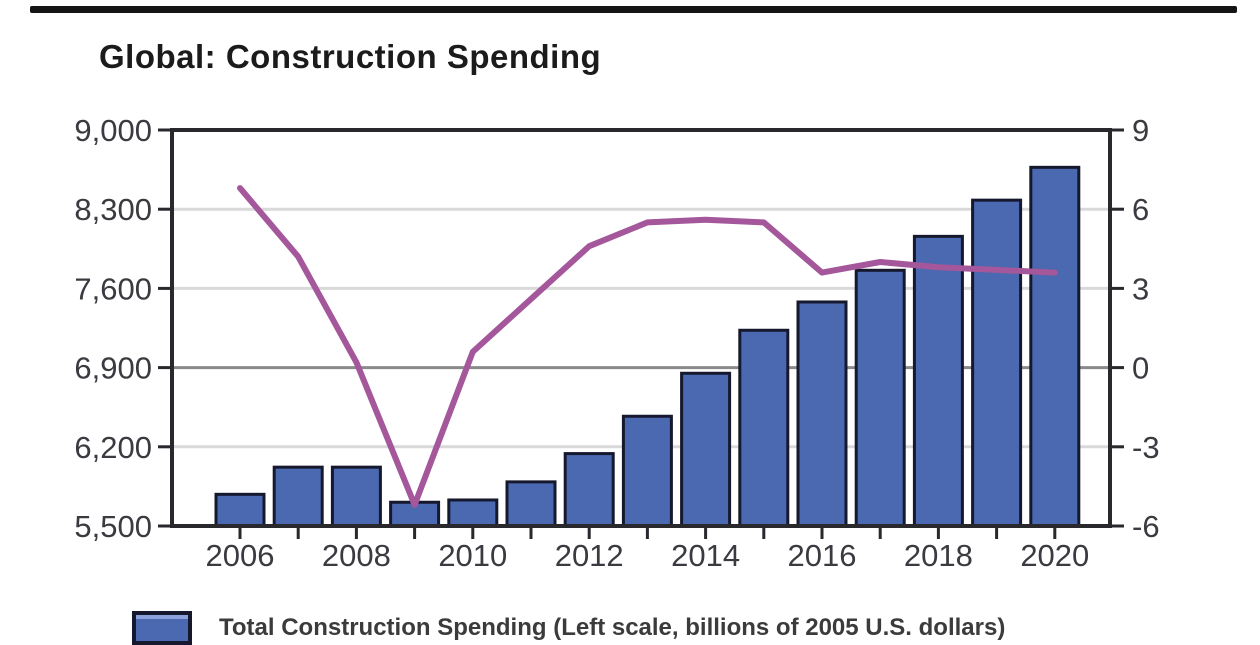 This screenshot has height=645, width=1260. Describe the element at coordinates (706, 449) in the screenshot. I see `bar-2014` at that location.